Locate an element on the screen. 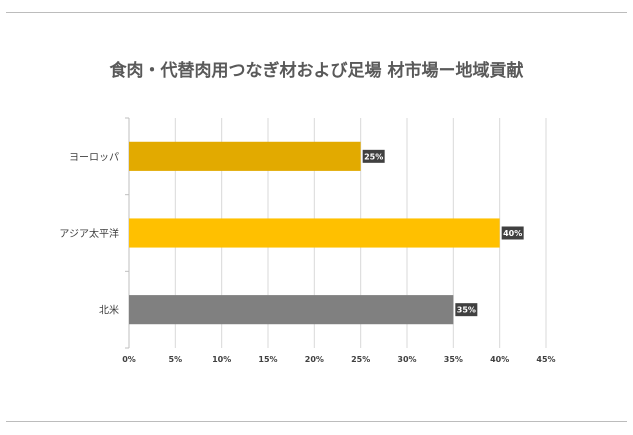  x-tick-label: 30% is located at coordinates (406, 359).